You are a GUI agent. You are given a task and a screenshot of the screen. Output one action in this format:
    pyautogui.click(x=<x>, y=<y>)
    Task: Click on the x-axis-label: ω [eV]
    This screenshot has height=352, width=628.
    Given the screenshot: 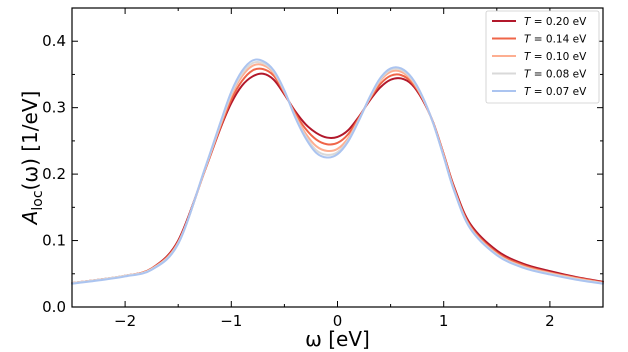 What is the action you would take?
    pyautogui.click(x=337, y=339)
    